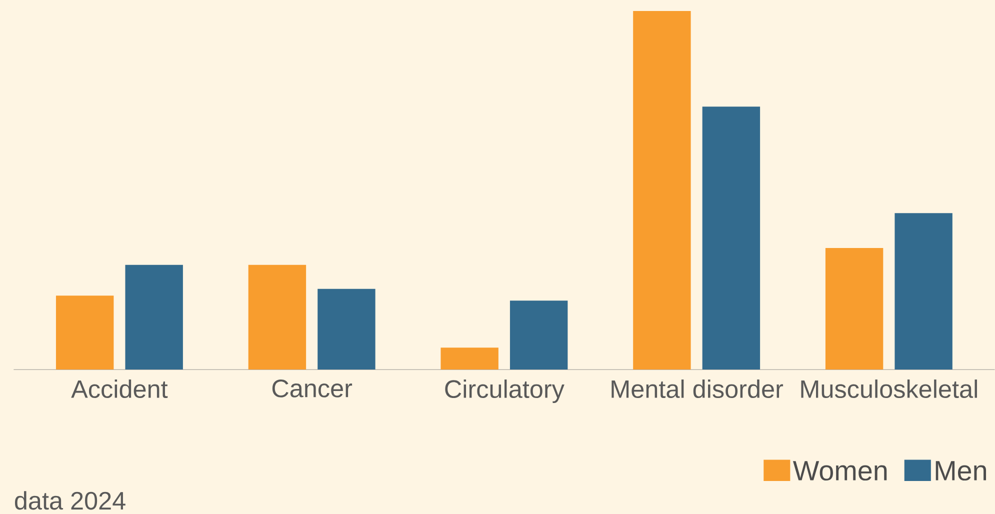 Image resolution: width=995 pixels, height=514 pixels. Describe the element at coordinates (119, 389) in the screenshot. I see `x-tick-label: Accident` at that location.